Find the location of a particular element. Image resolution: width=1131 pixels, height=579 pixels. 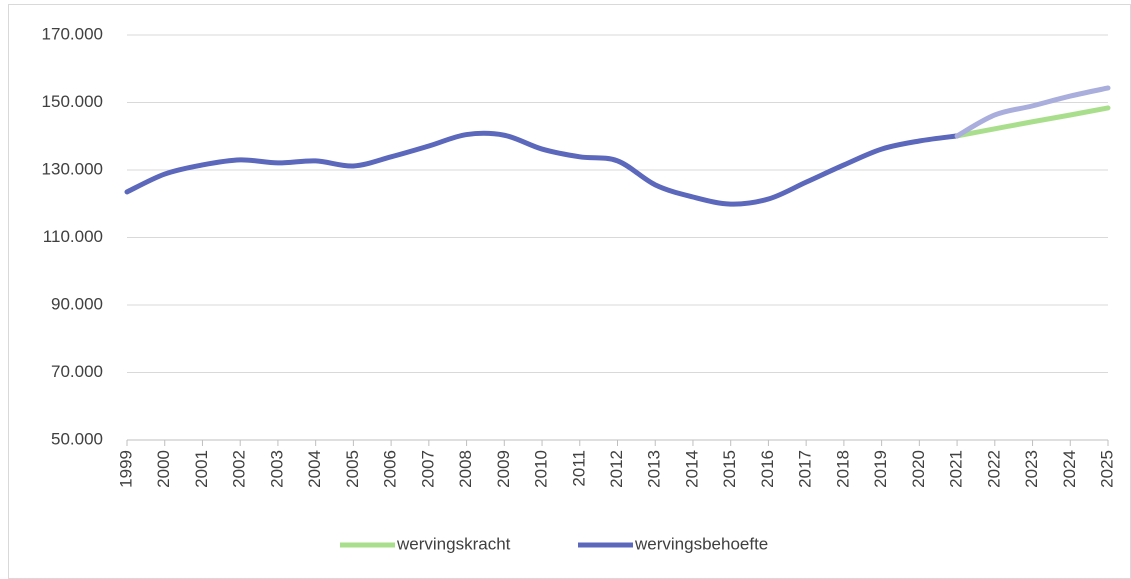

x-tick-label: 2024 is located at coordinates (1069, 469).